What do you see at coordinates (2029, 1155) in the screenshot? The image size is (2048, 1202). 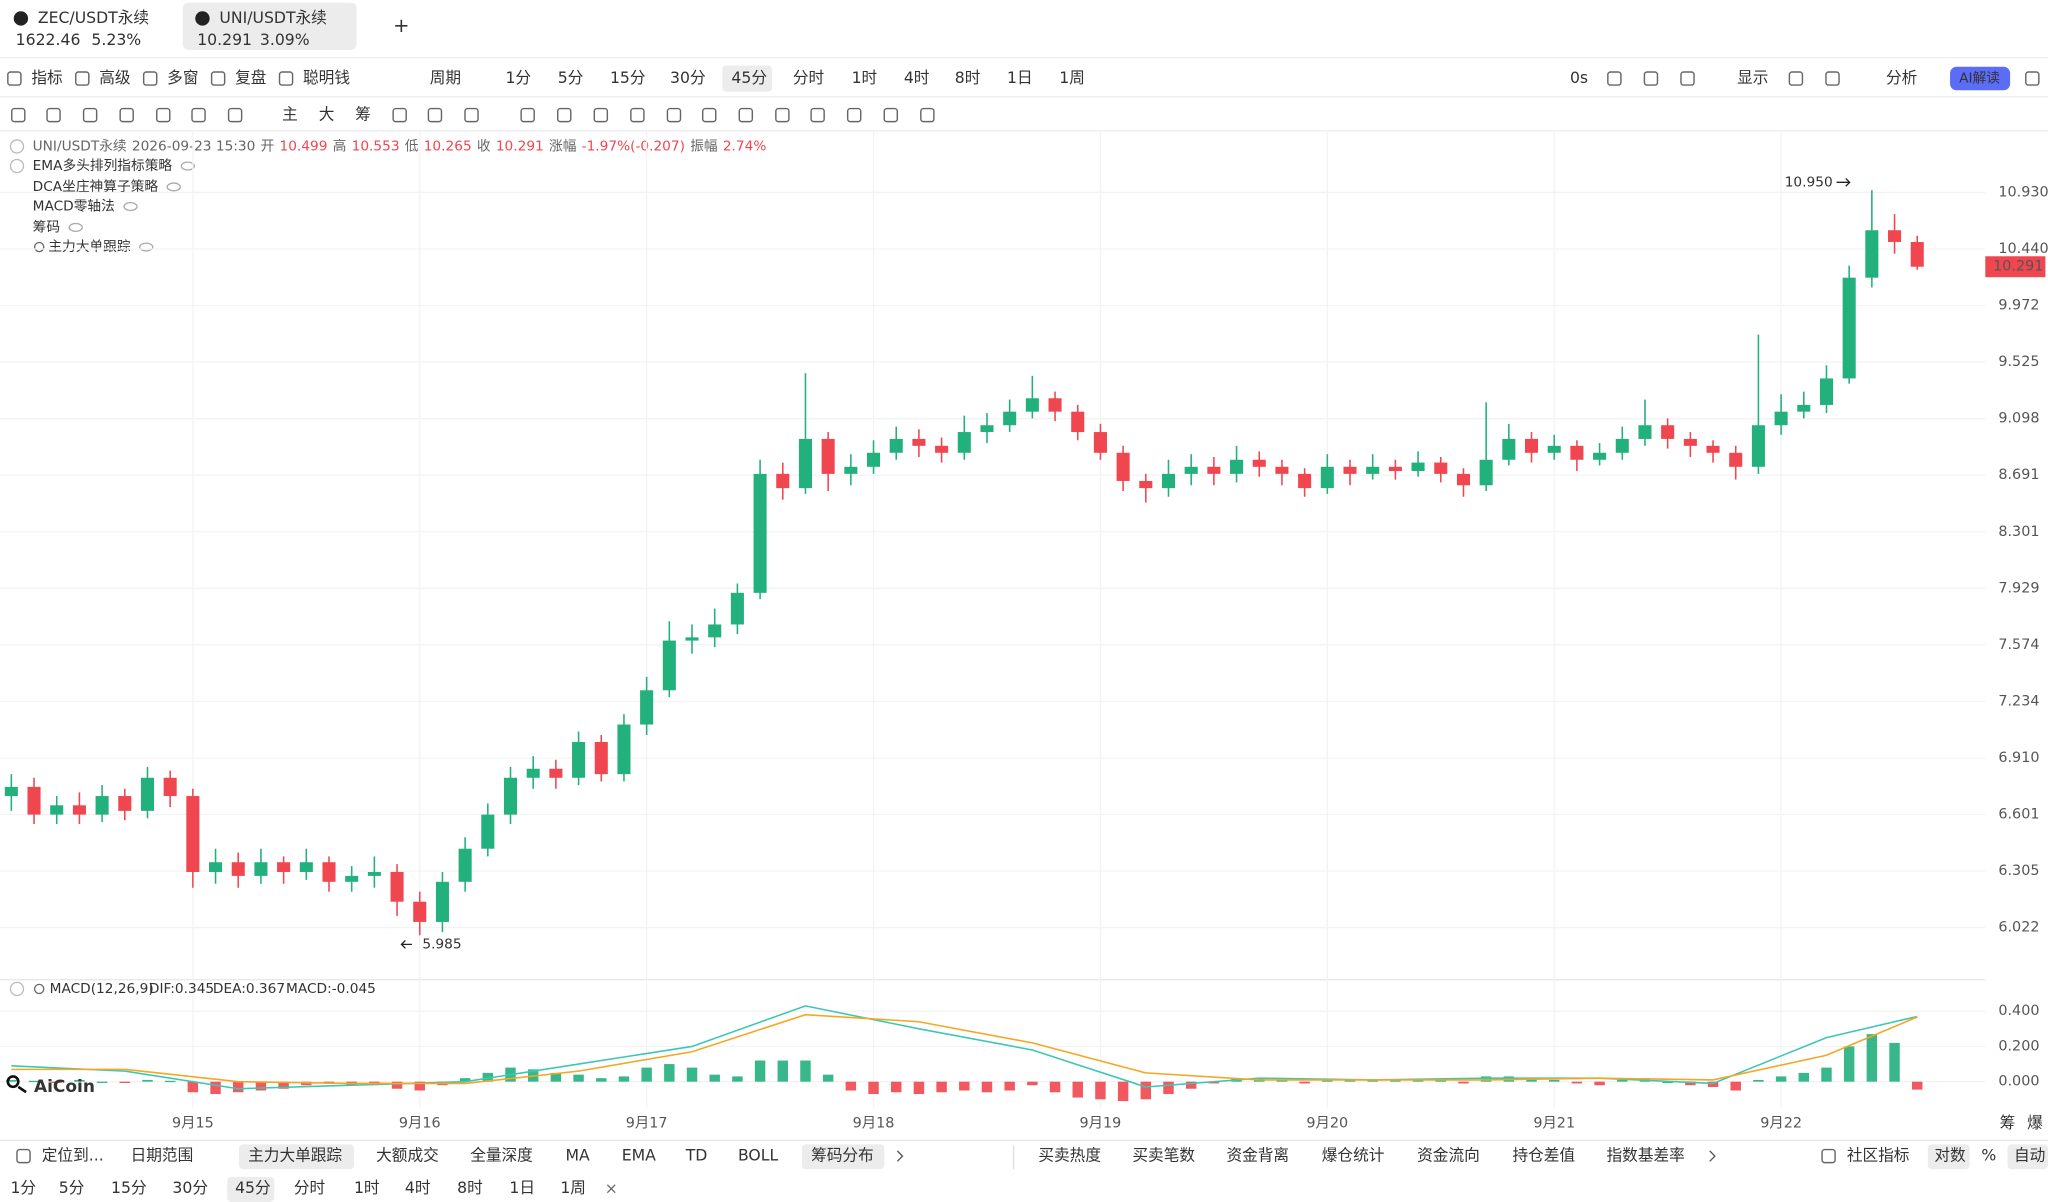 I see `bottom-tab: 自动` at bounding box center [2029, 1155].